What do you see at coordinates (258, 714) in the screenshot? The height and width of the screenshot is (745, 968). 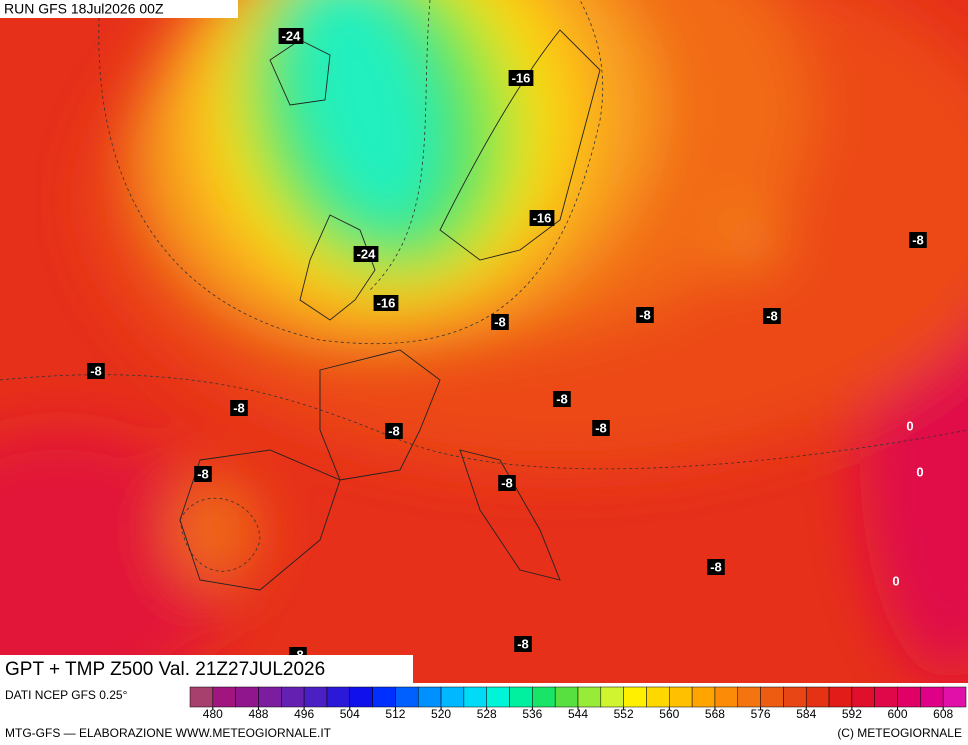 I see `colorbar-tick-label: 488` at bounding box center [258, 714].